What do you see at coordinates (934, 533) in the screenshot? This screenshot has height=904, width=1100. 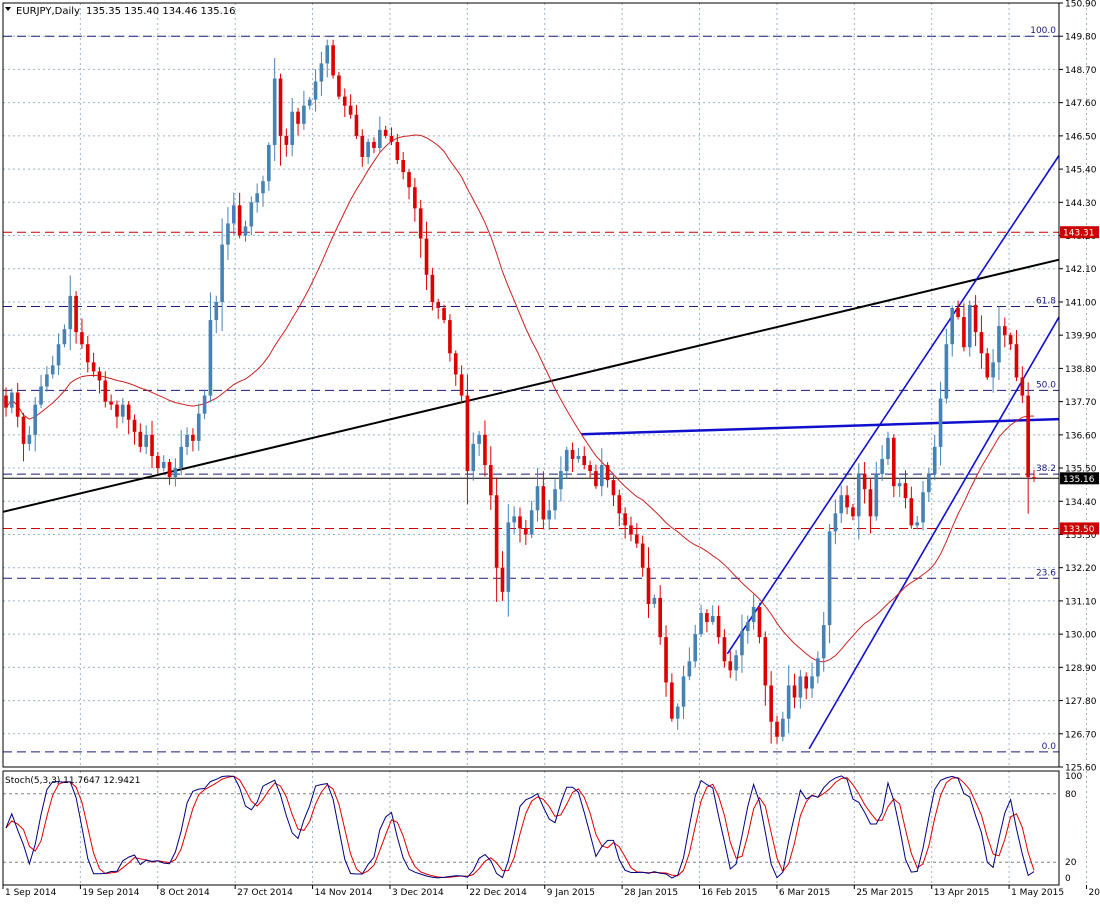 I see `trendline` at bounding box center [934, 533].